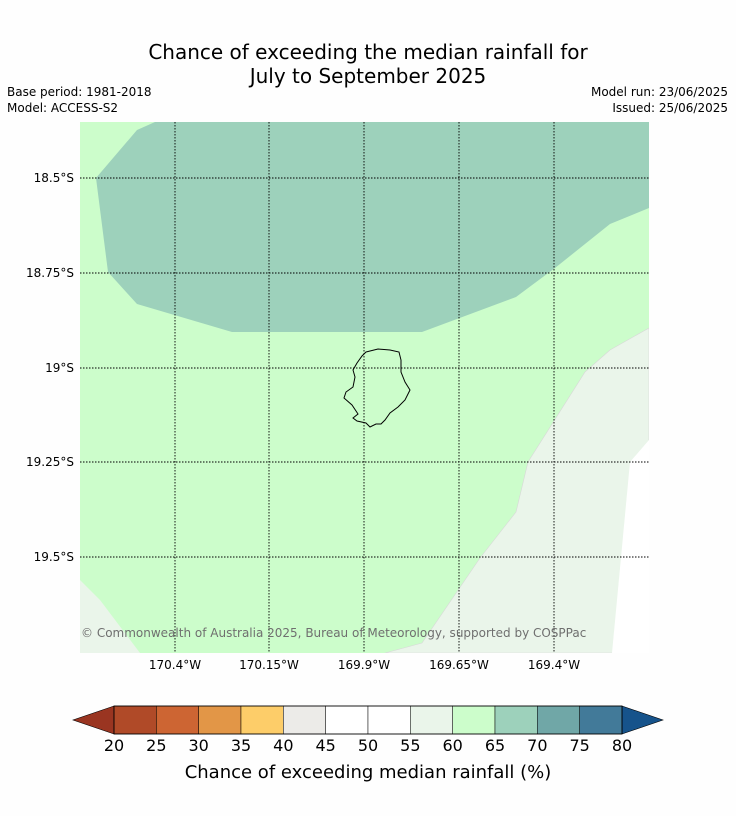 Image resolution: width=736 pixels, height=816 pixels. I want to click on lat-label-19: 19°S, so click(59, 368).